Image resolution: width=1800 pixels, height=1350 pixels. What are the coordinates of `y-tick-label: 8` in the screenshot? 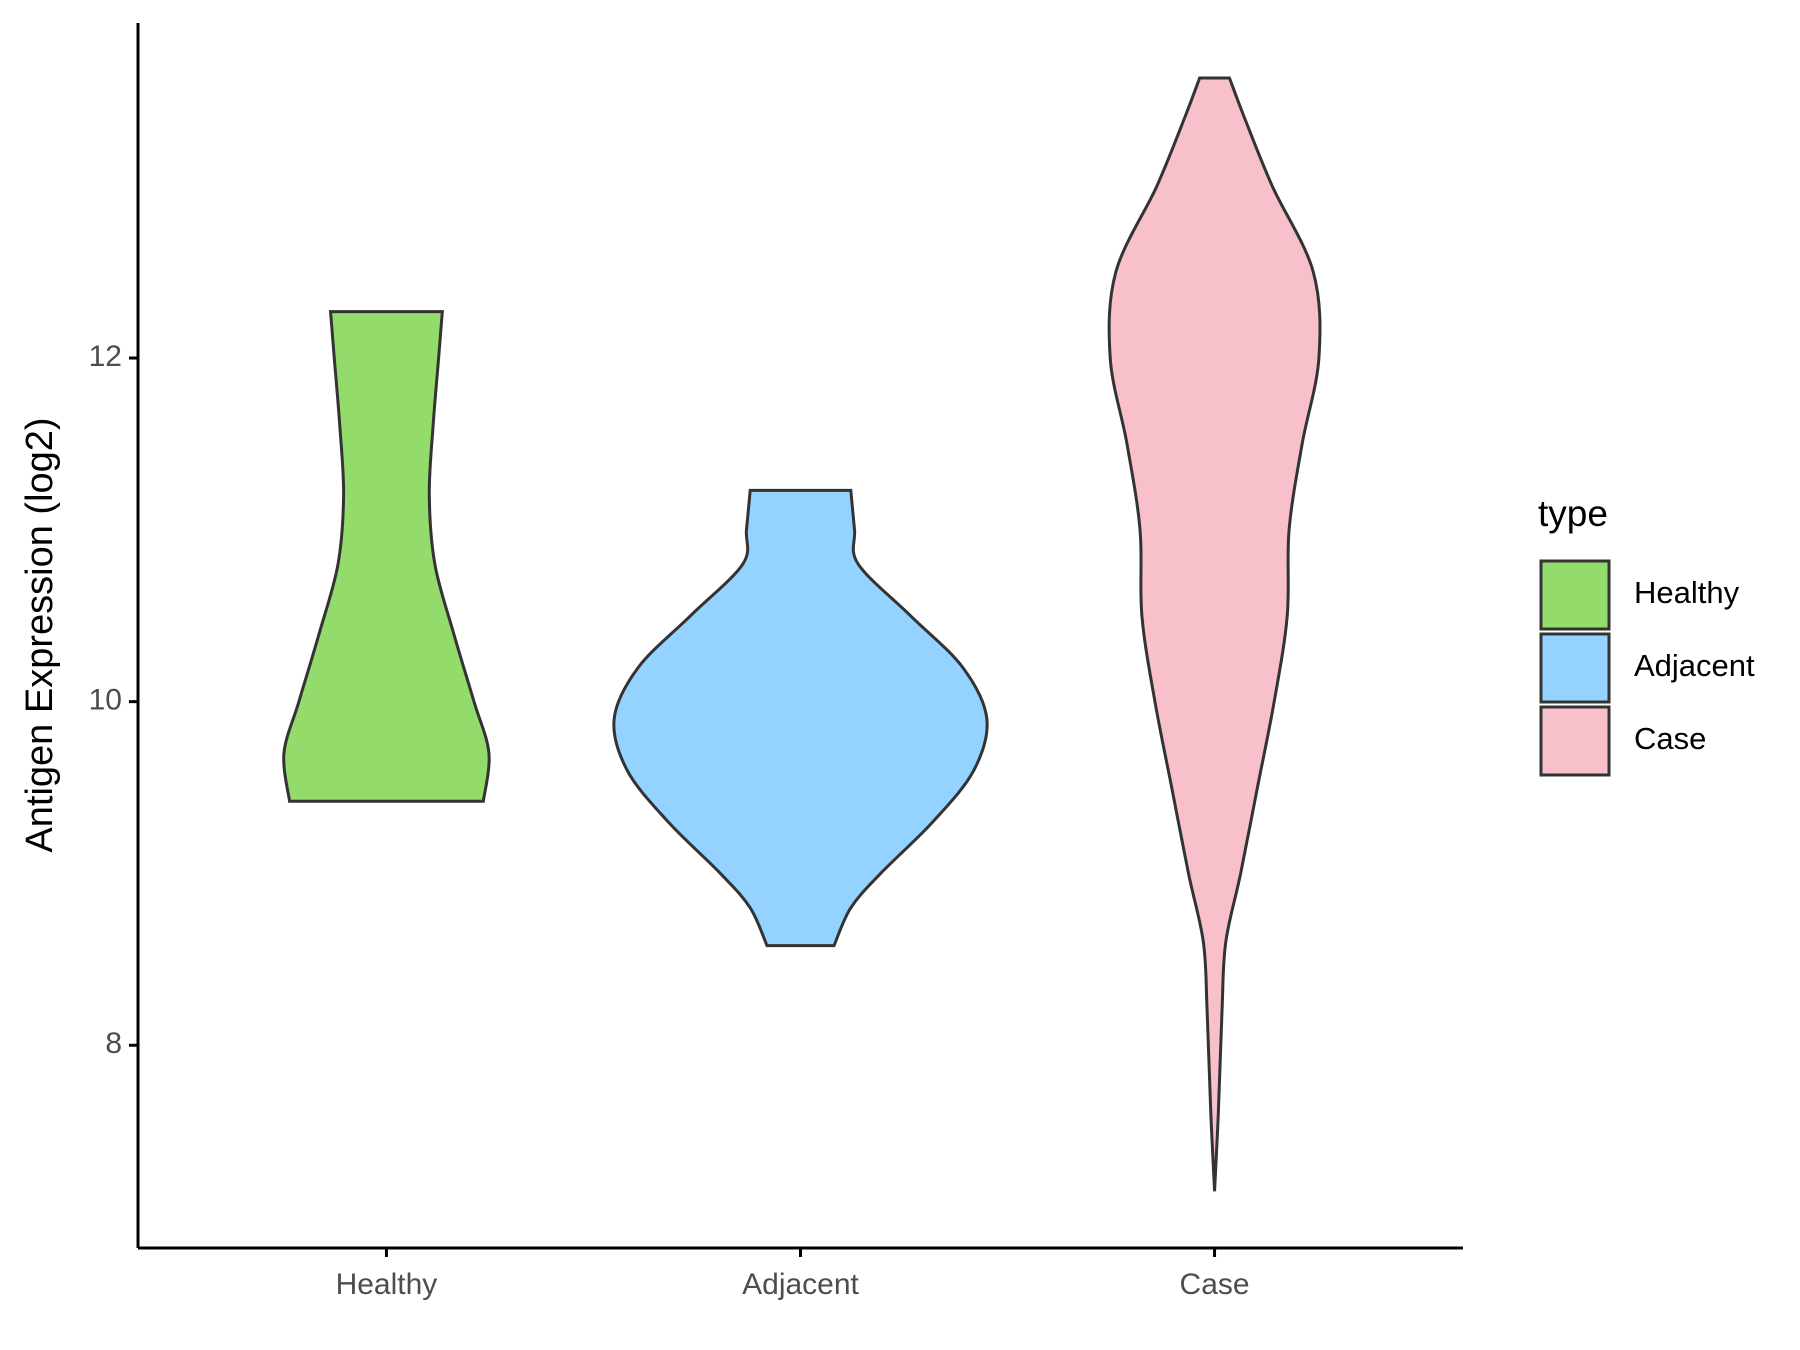 It's located at (113, 1043).